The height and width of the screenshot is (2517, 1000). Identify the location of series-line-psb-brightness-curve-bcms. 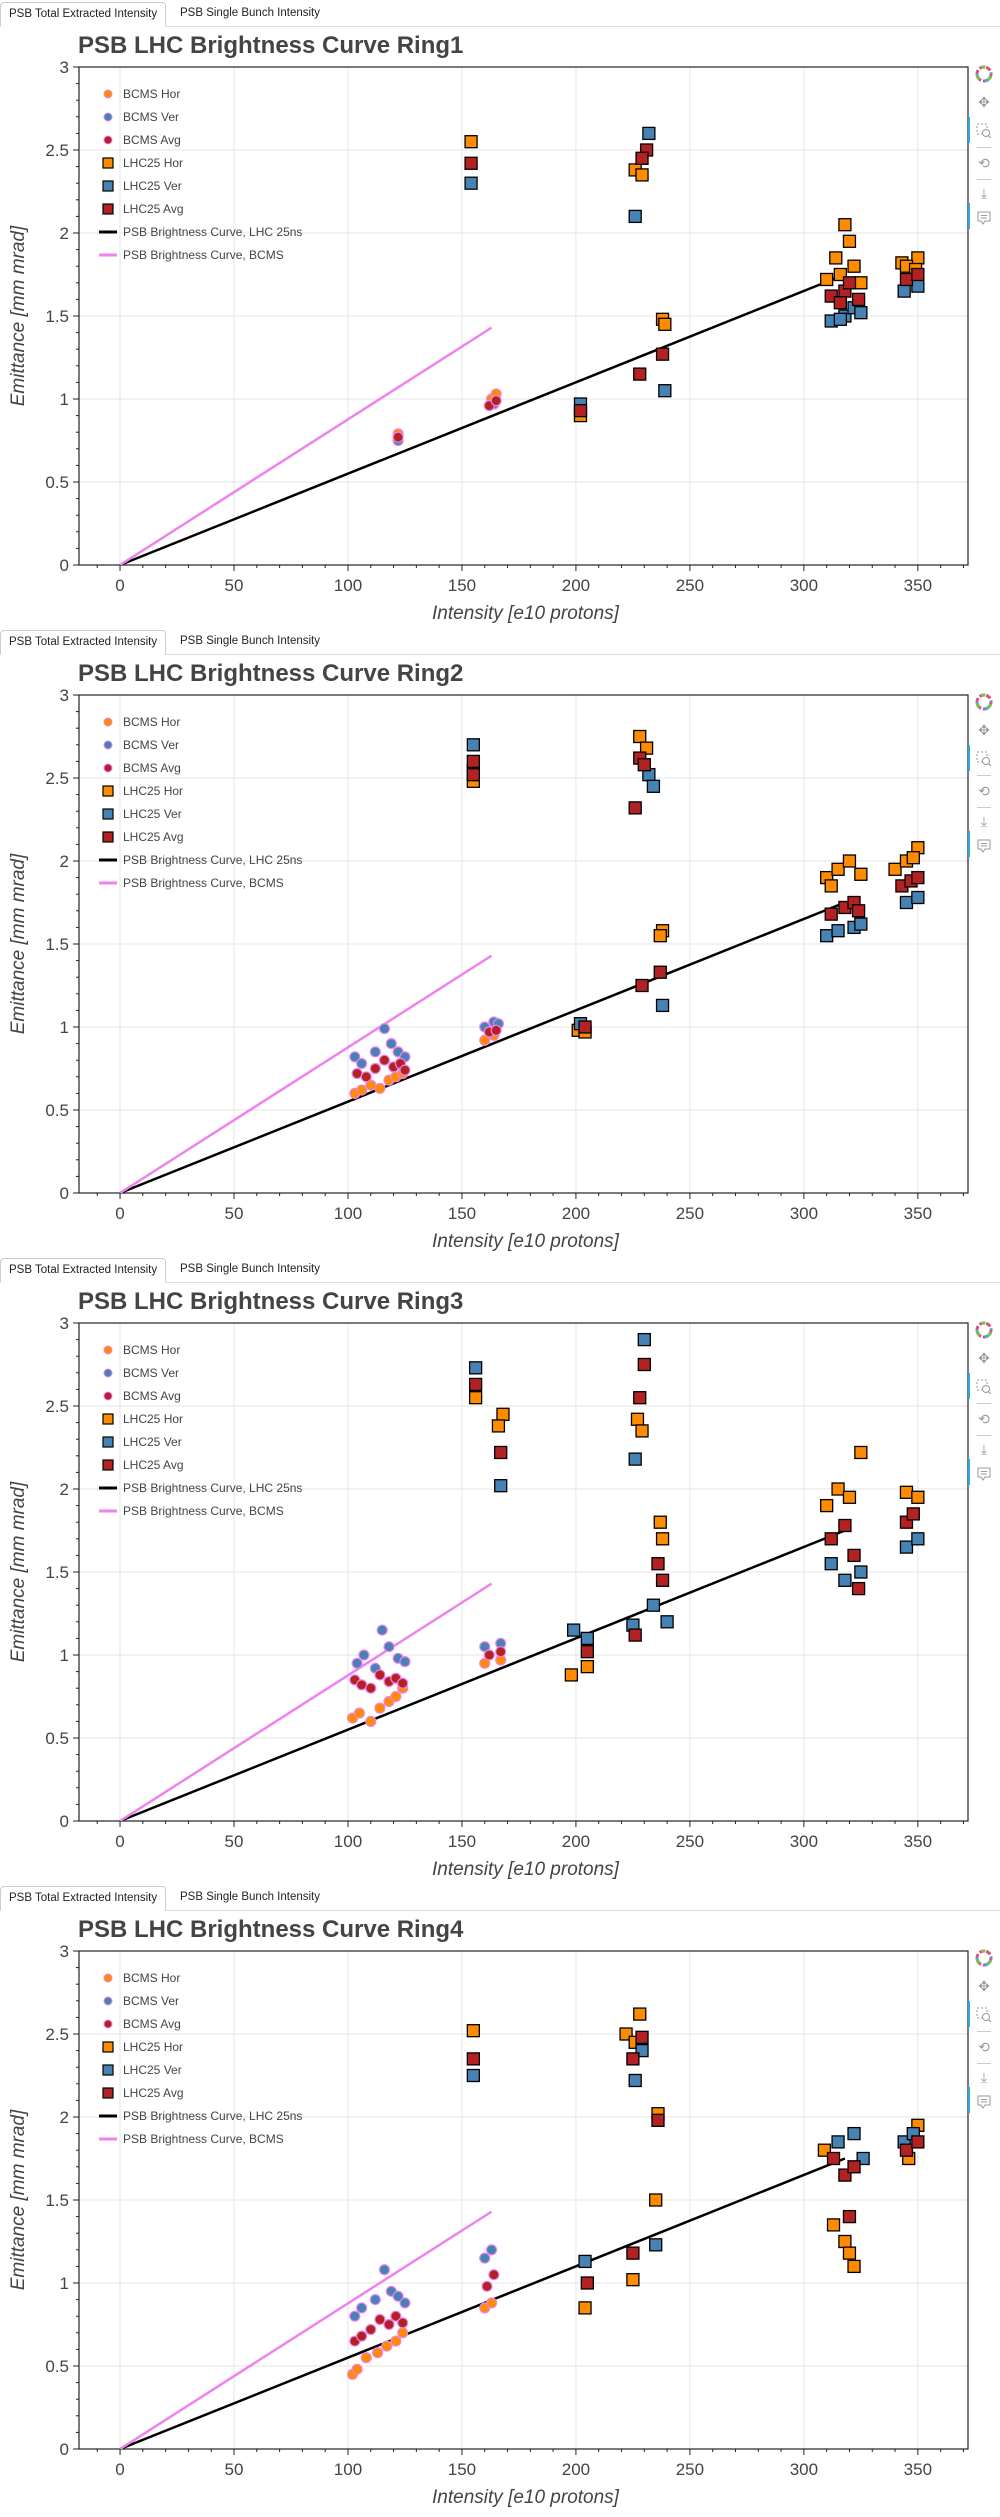
(306, 1701).